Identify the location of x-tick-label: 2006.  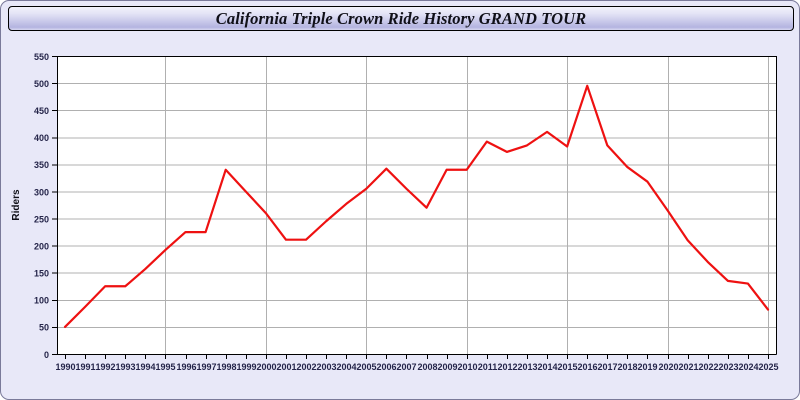
(386, 367).